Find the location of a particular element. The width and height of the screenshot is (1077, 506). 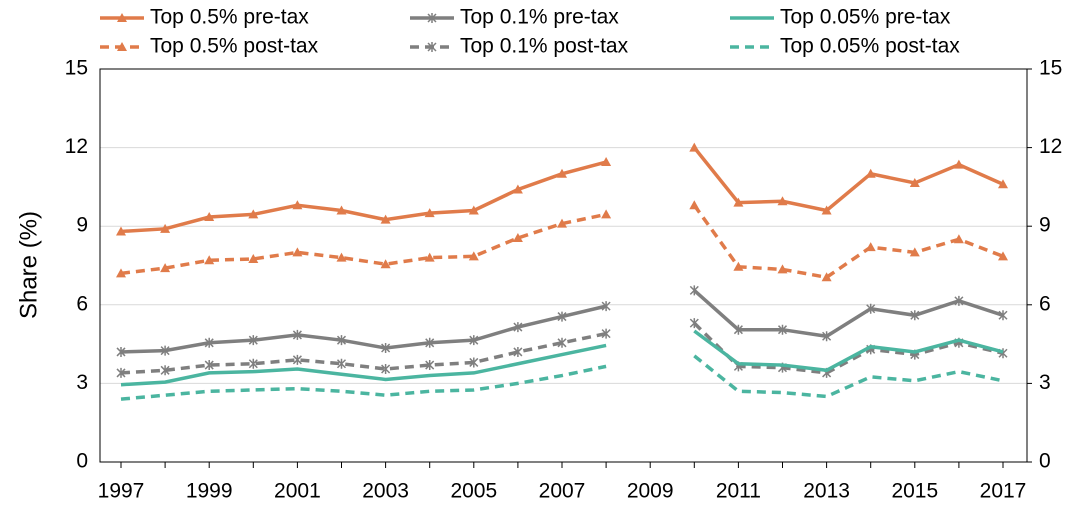

x-tick-label: 2007 is located at coordinates (562, 491).